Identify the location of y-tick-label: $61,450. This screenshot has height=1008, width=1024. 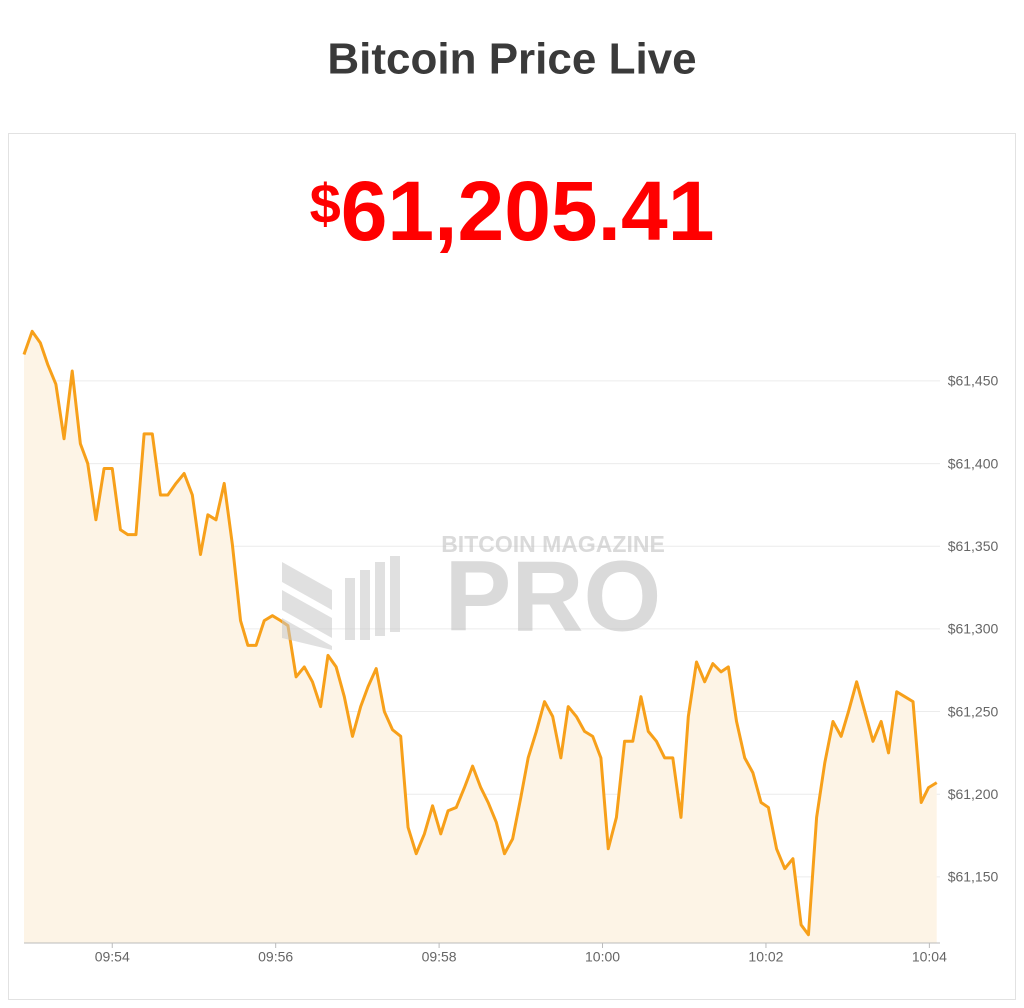
(973, 381).